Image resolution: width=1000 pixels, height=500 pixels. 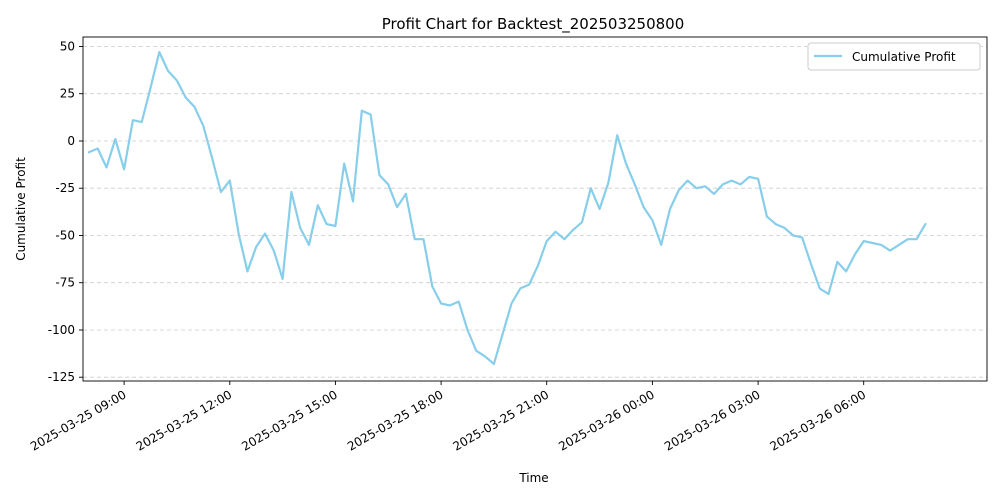 I want to click on y-tick-label: 25, so click(x=67, y=94).